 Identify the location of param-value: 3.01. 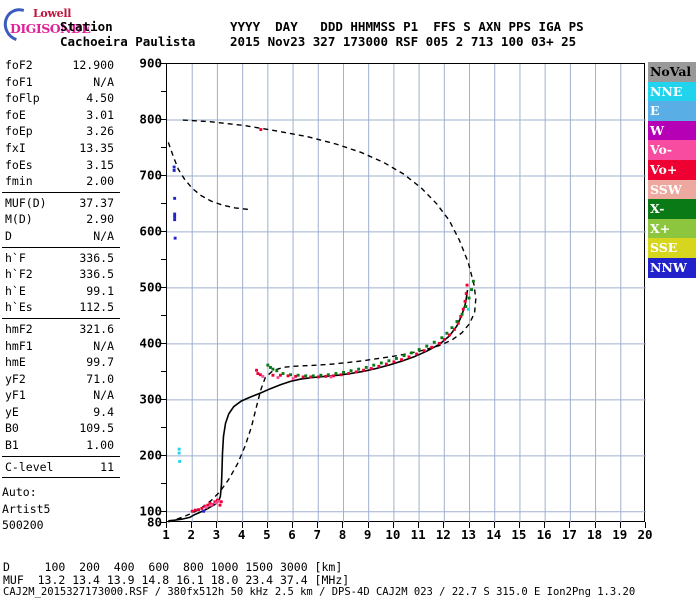
(100, 114).